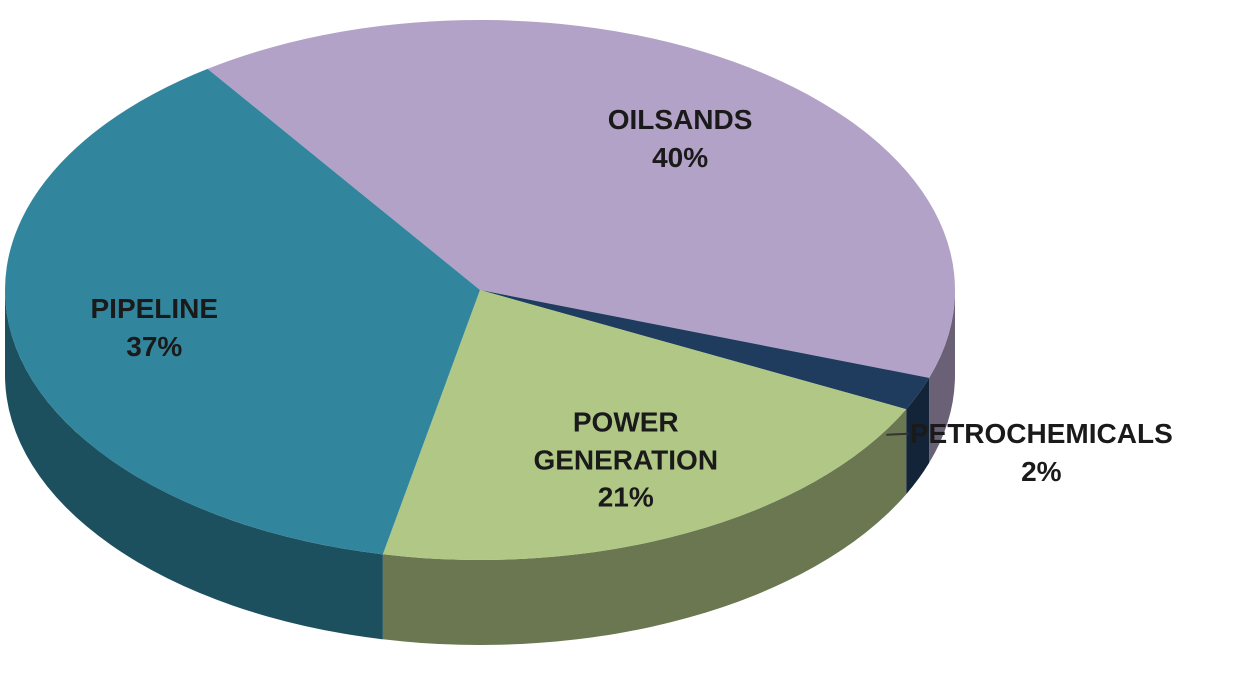 Image resolution: width=1247 pixels, height=686 pixels. Describe the element at coordinates (705, 350) in the screenshot. I see `slice` at that location.